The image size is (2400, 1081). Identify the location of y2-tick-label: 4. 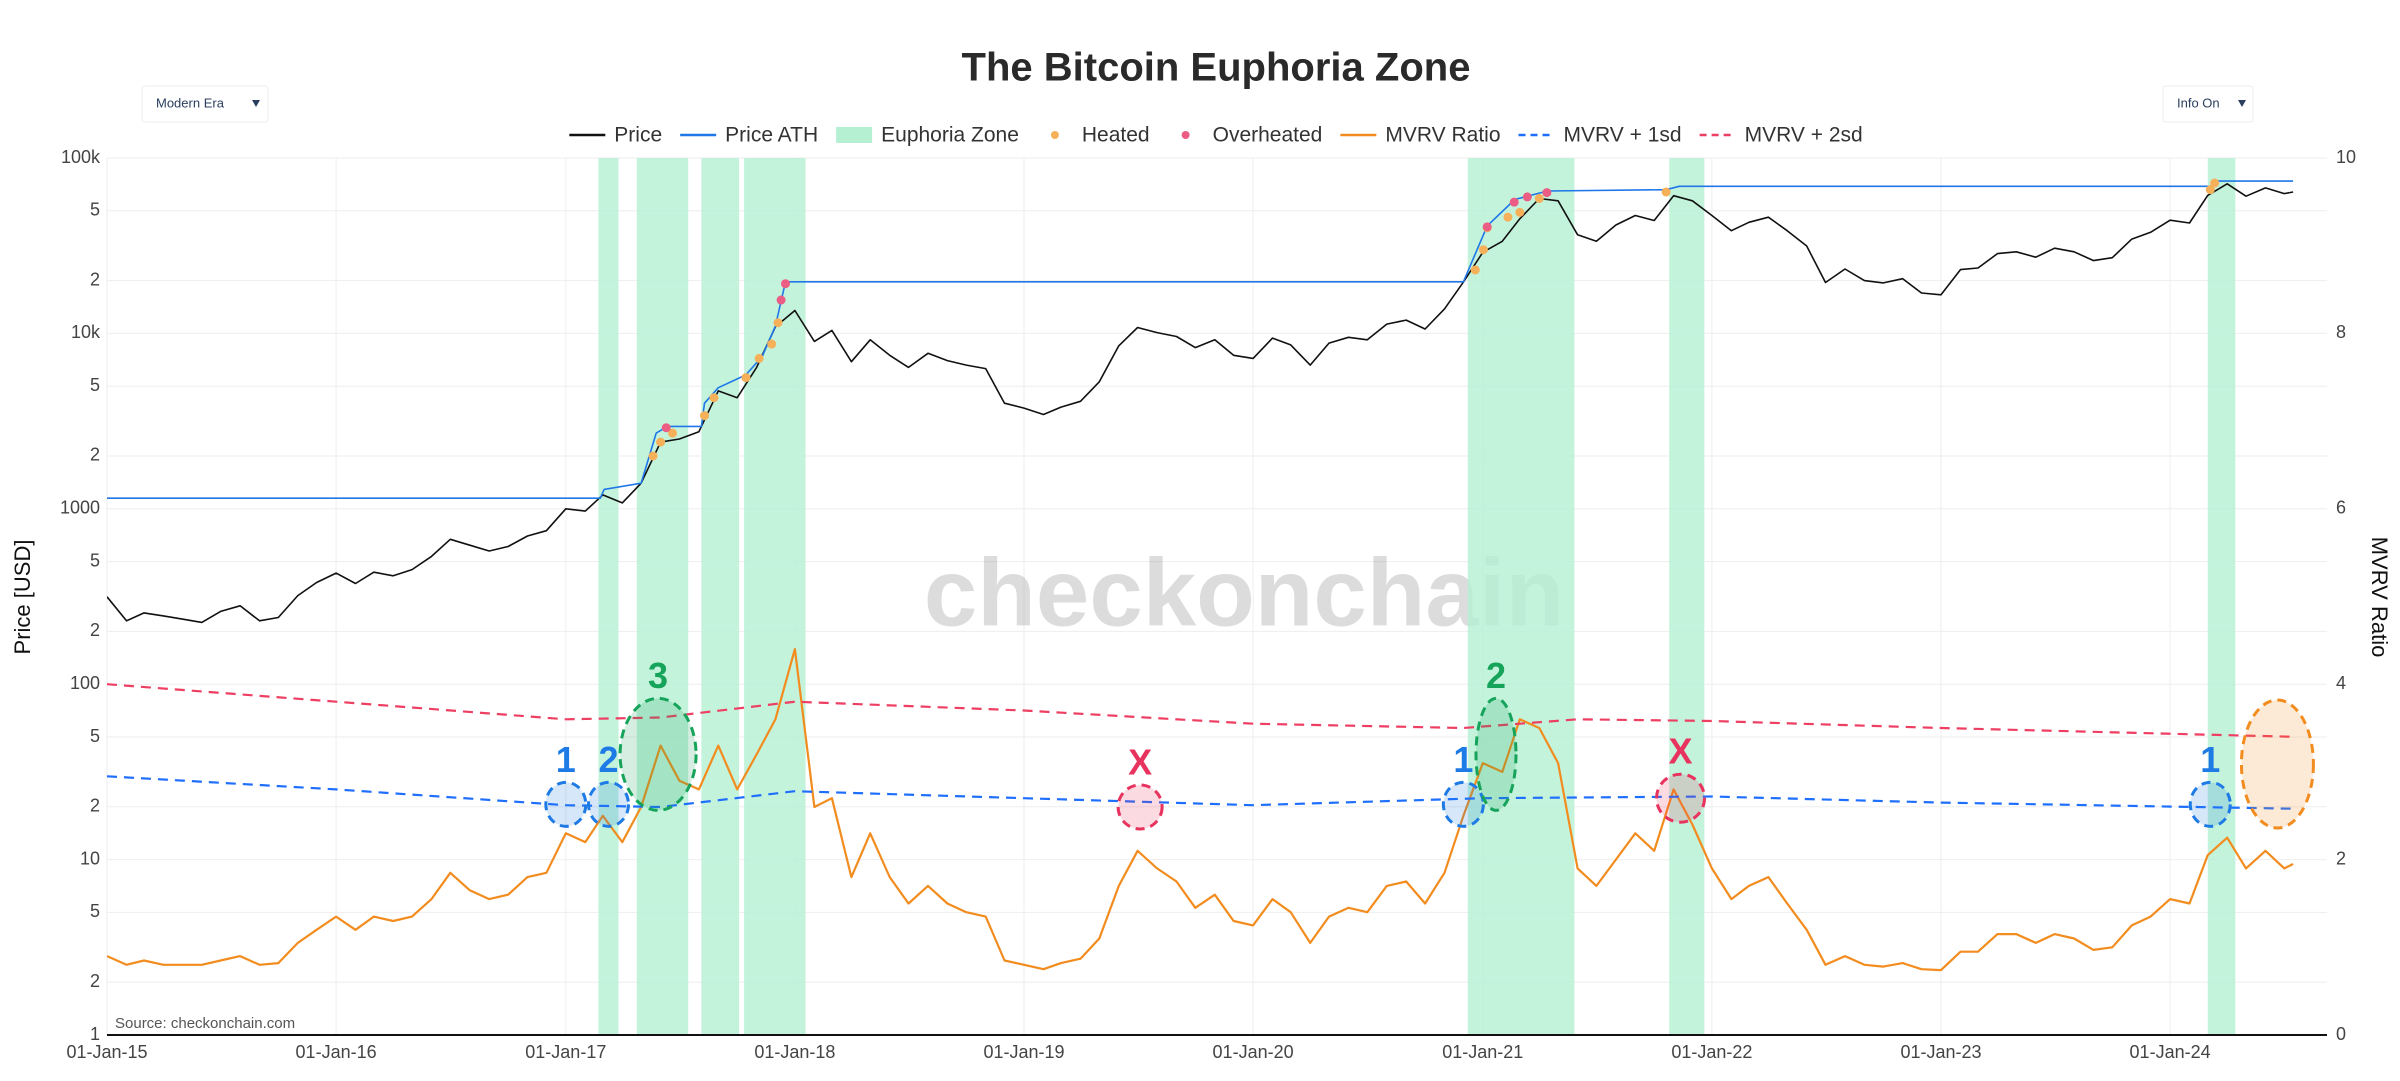
(2341, 683).